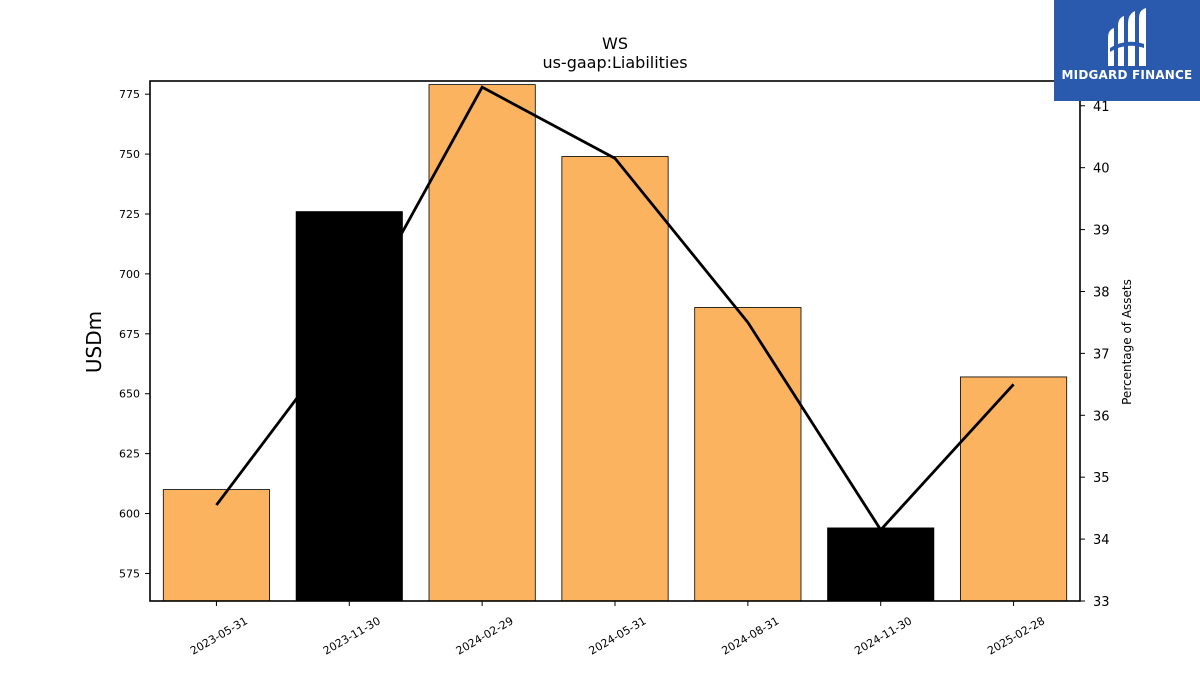 The width and height of the screenshot is (1200, 675). What do you see at coordinates (352, 635) in the screenshot?
I see `x-tick-label: 2023-11-30` at bounding box center [352, 635].